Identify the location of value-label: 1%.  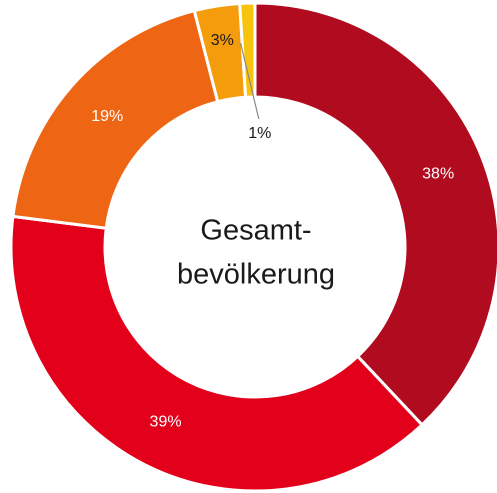
(259, 133).